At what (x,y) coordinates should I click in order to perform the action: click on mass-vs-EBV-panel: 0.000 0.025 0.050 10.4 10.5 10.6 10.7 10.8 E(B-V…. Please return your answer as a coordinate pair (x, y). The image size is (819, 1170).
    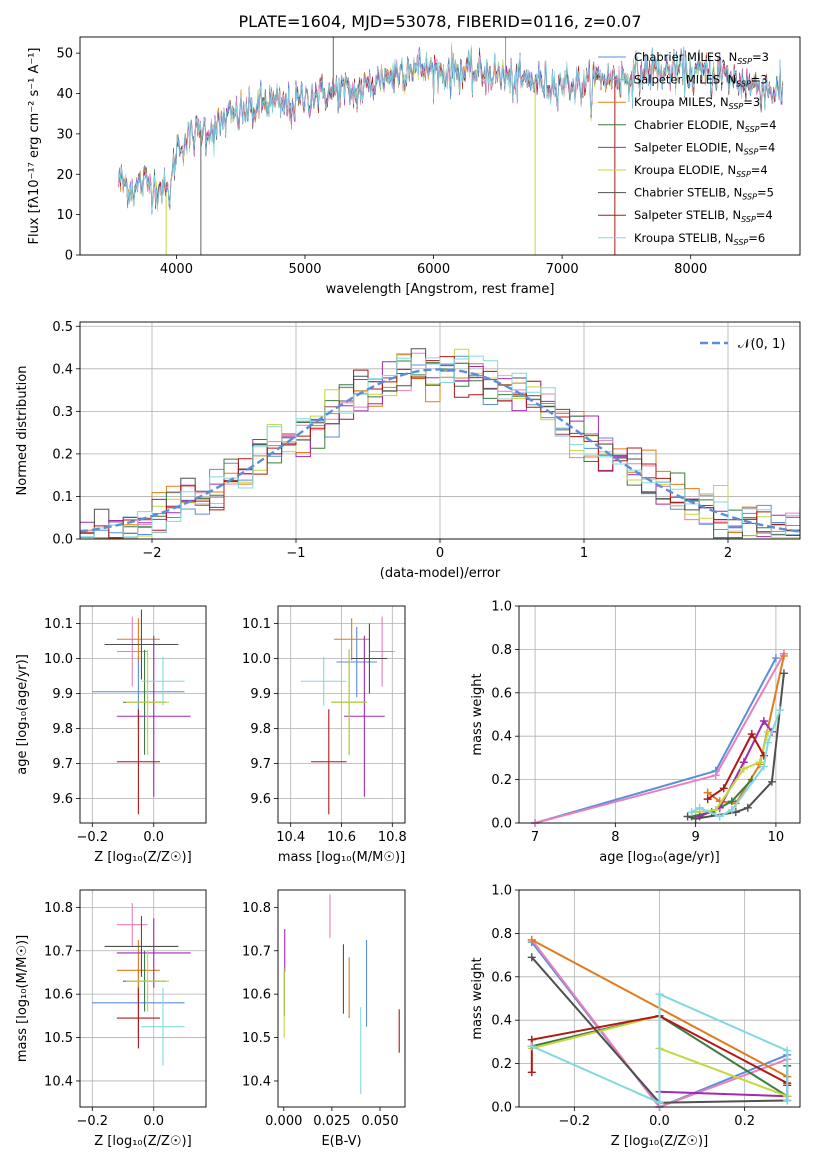
    Looking at the image, I should click on (324, 1019).